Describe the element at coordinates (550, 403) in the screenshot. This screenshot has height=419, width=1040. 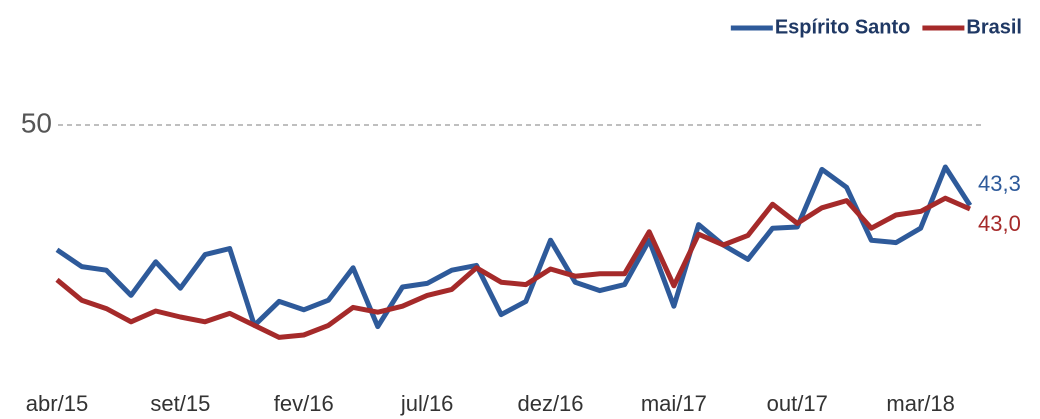
I see `x-tick-label: dez/16` at that location.